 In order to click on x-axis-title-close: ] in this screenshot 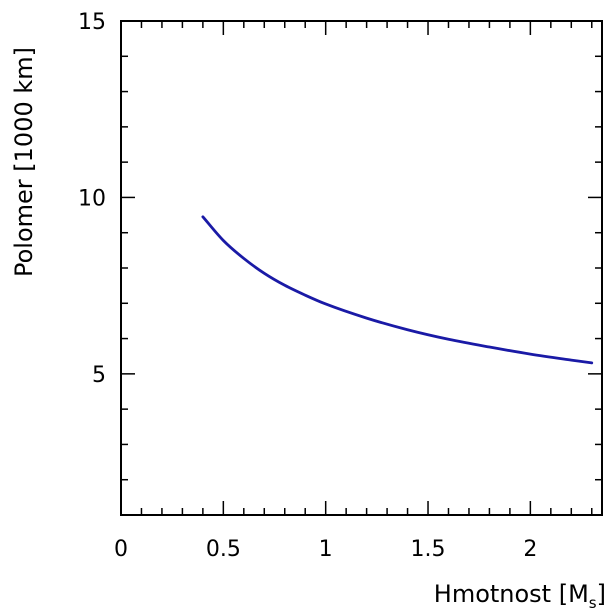, I will do `click(601, 594)`.